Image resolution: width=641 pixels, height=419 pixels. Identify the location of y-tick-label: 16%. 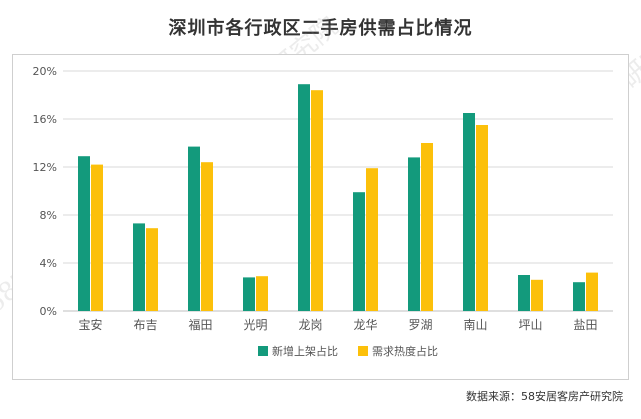
(45, 119).